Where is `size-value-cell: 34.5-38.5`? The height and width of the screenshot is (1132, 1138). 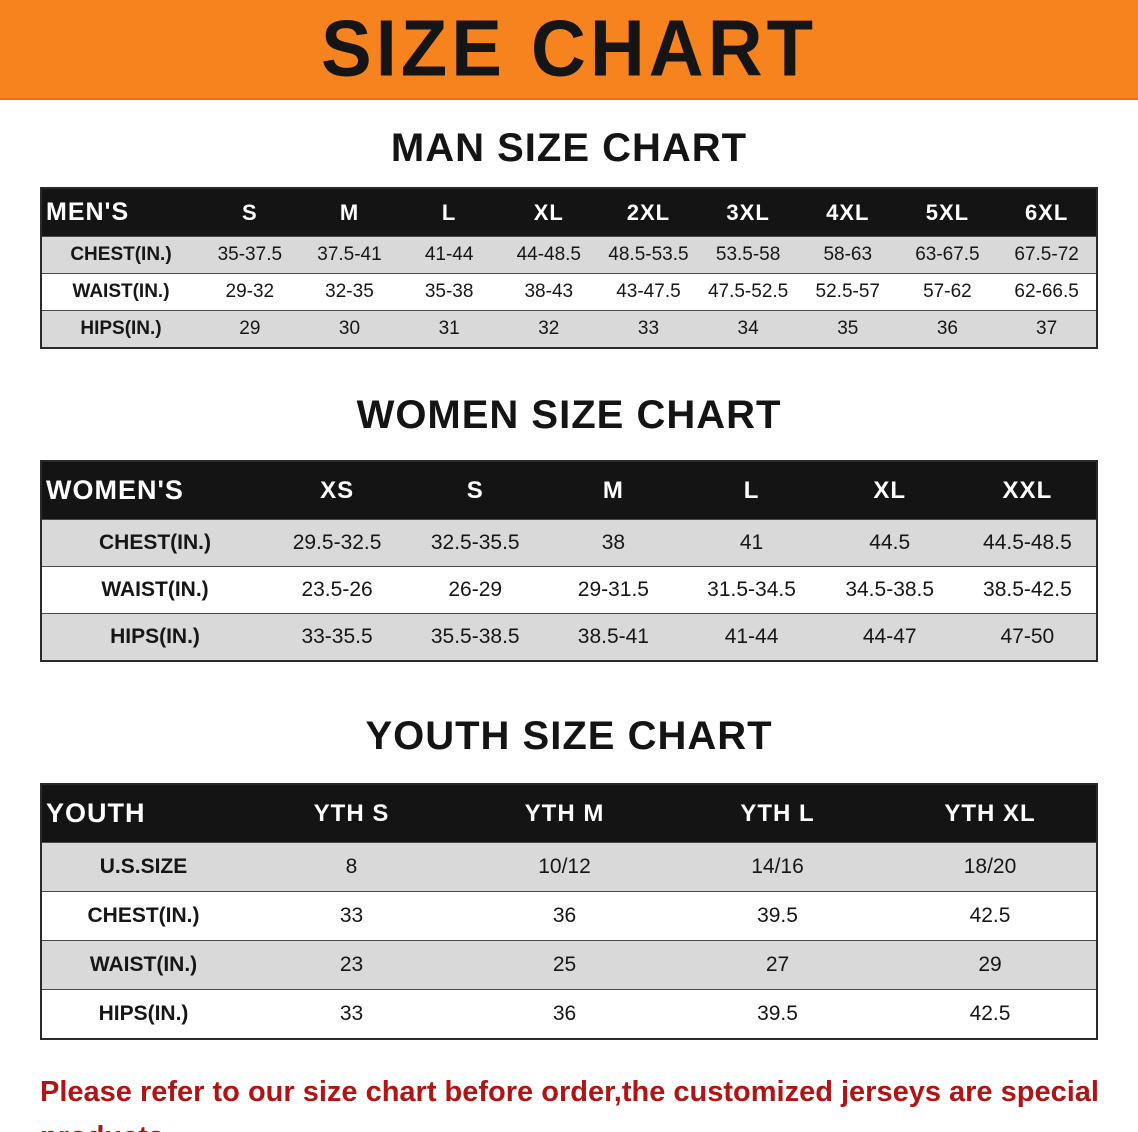
size-value-cell: 34.5-38.5 is located at coordinates (889, 590).